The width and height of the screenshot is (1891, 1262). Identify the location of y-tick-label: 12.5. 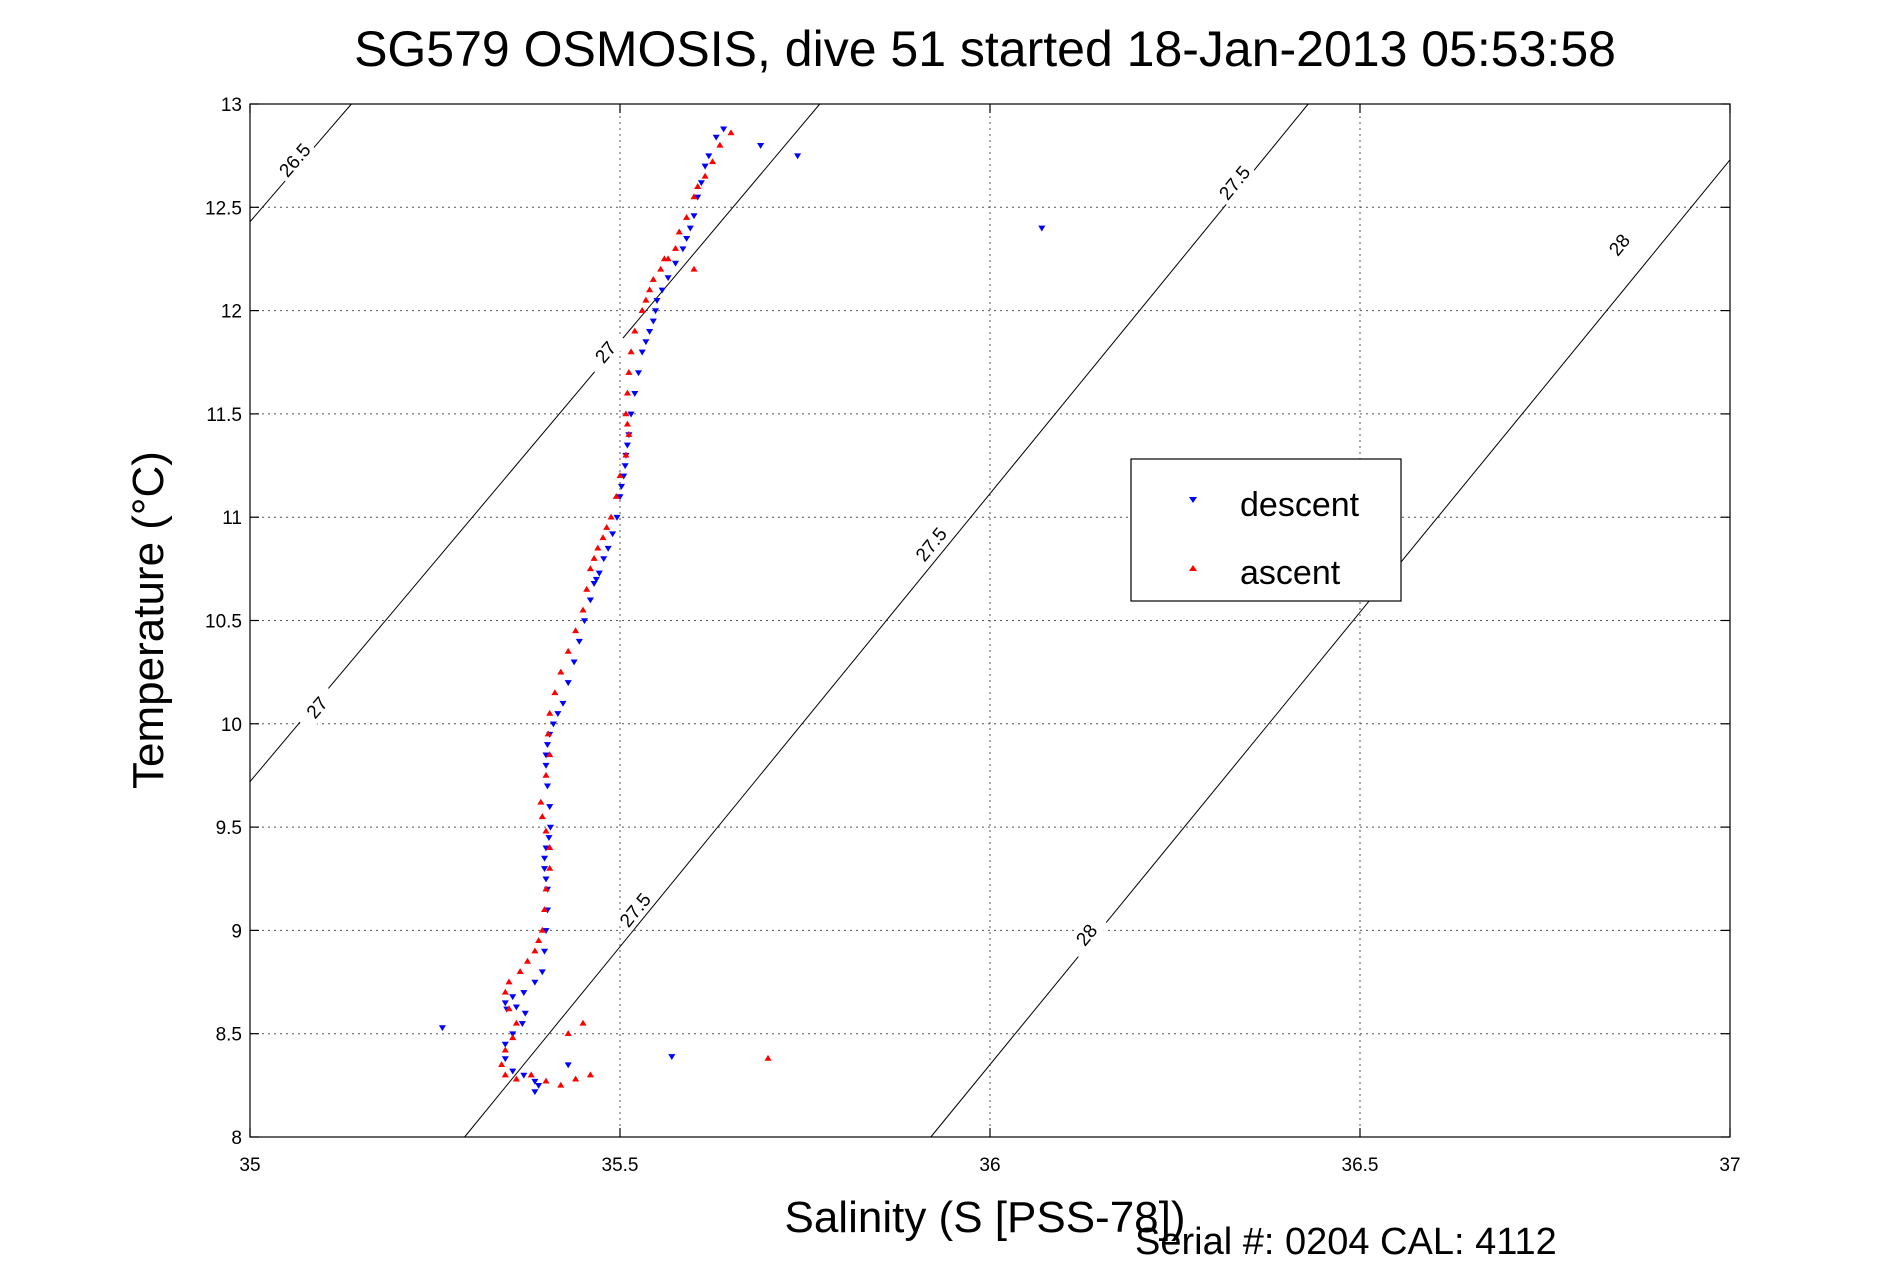
(223, 208).